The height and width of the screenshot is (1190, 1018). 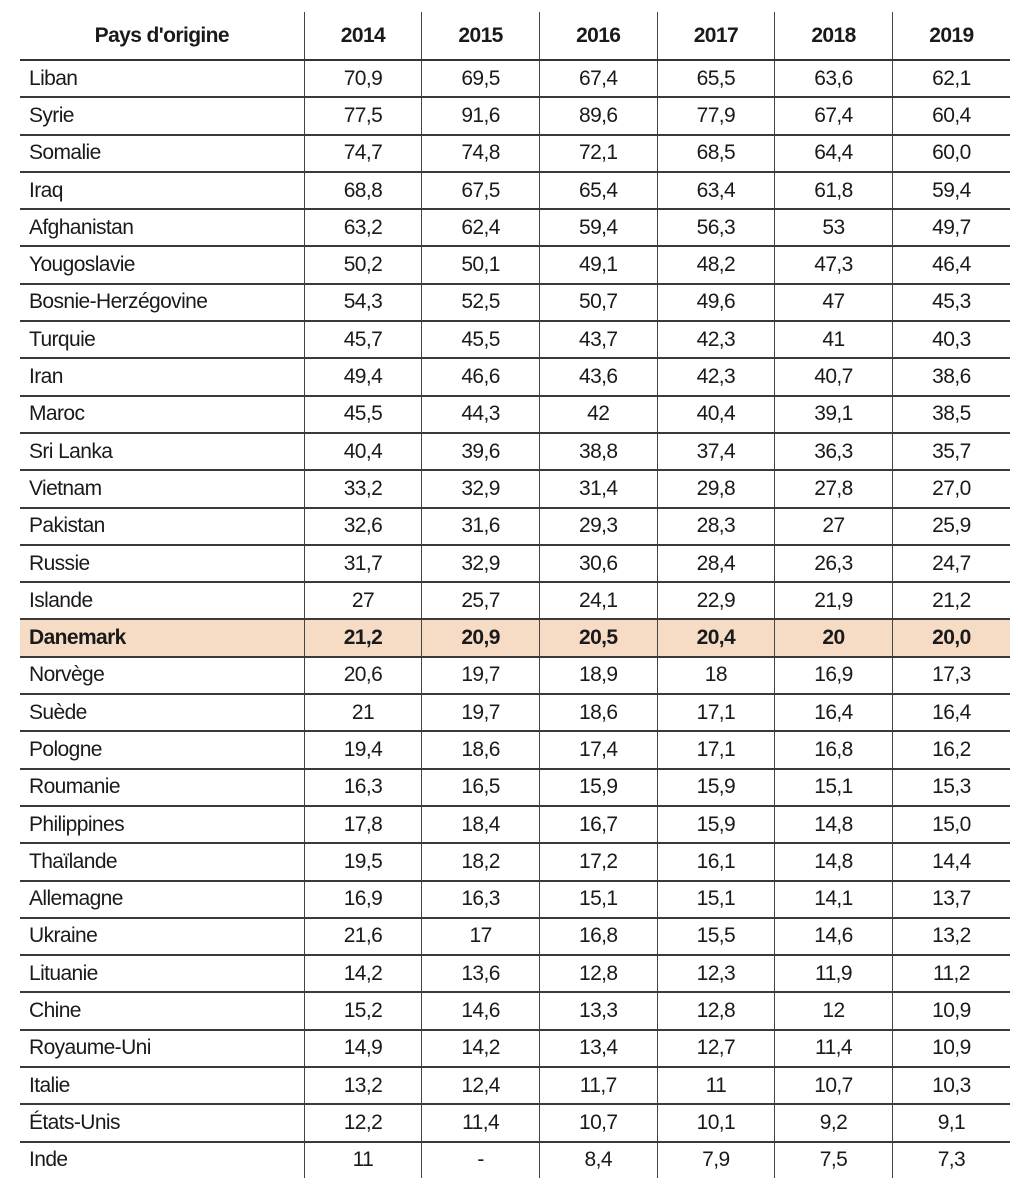 What do you see at coordinates (833, 937) in the screenshot?
I see `value-cell: 14,6` at bounding box center [833, 937].